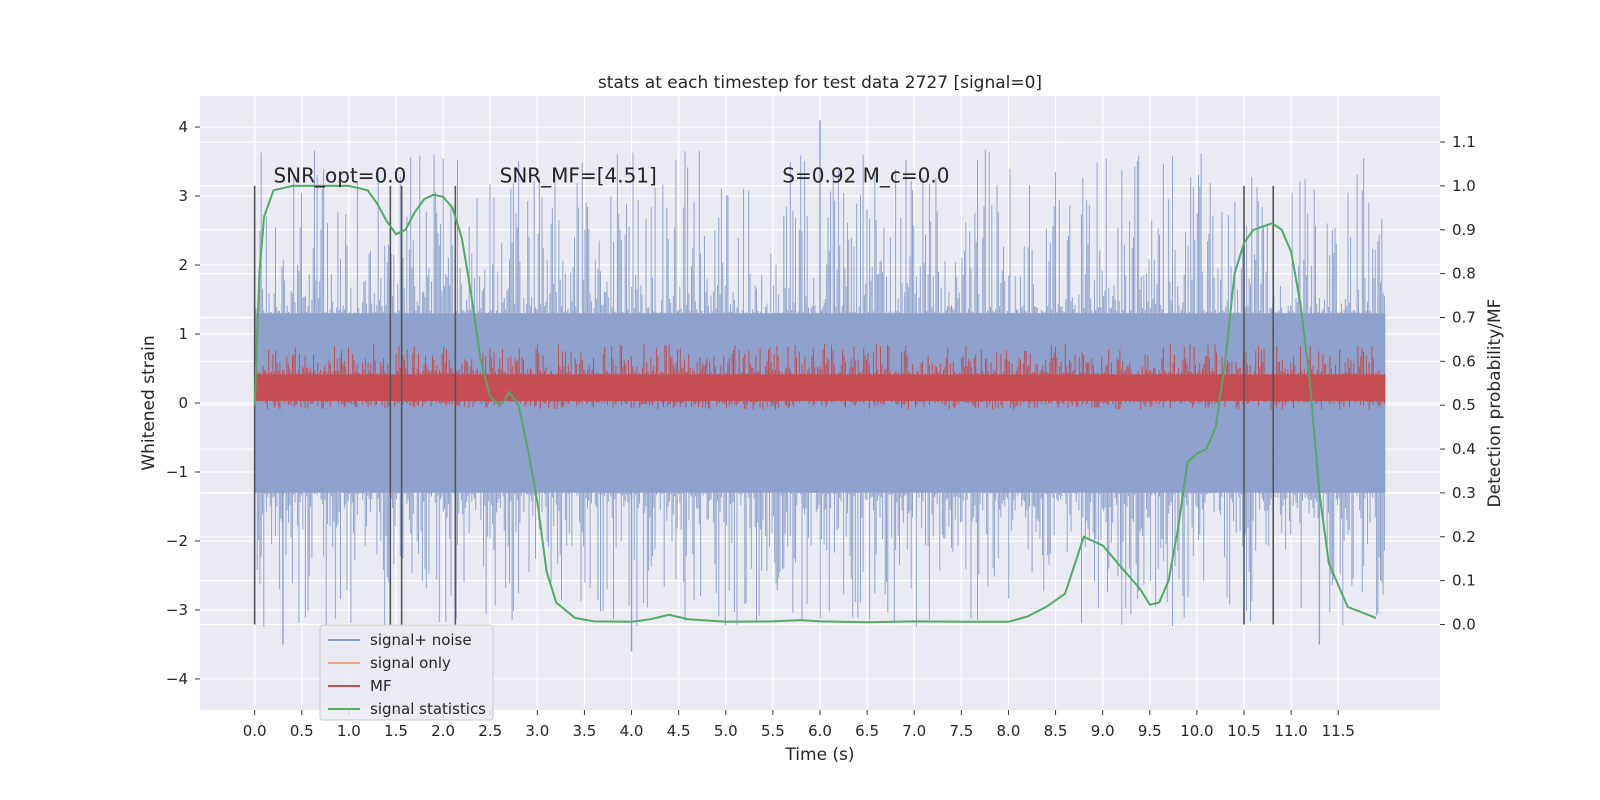 This screenshot has height=800, width=1600. Describe the element at coordinates (1196, 731) in the screenshot. I see `x-tick-label: 10.0` at that location.